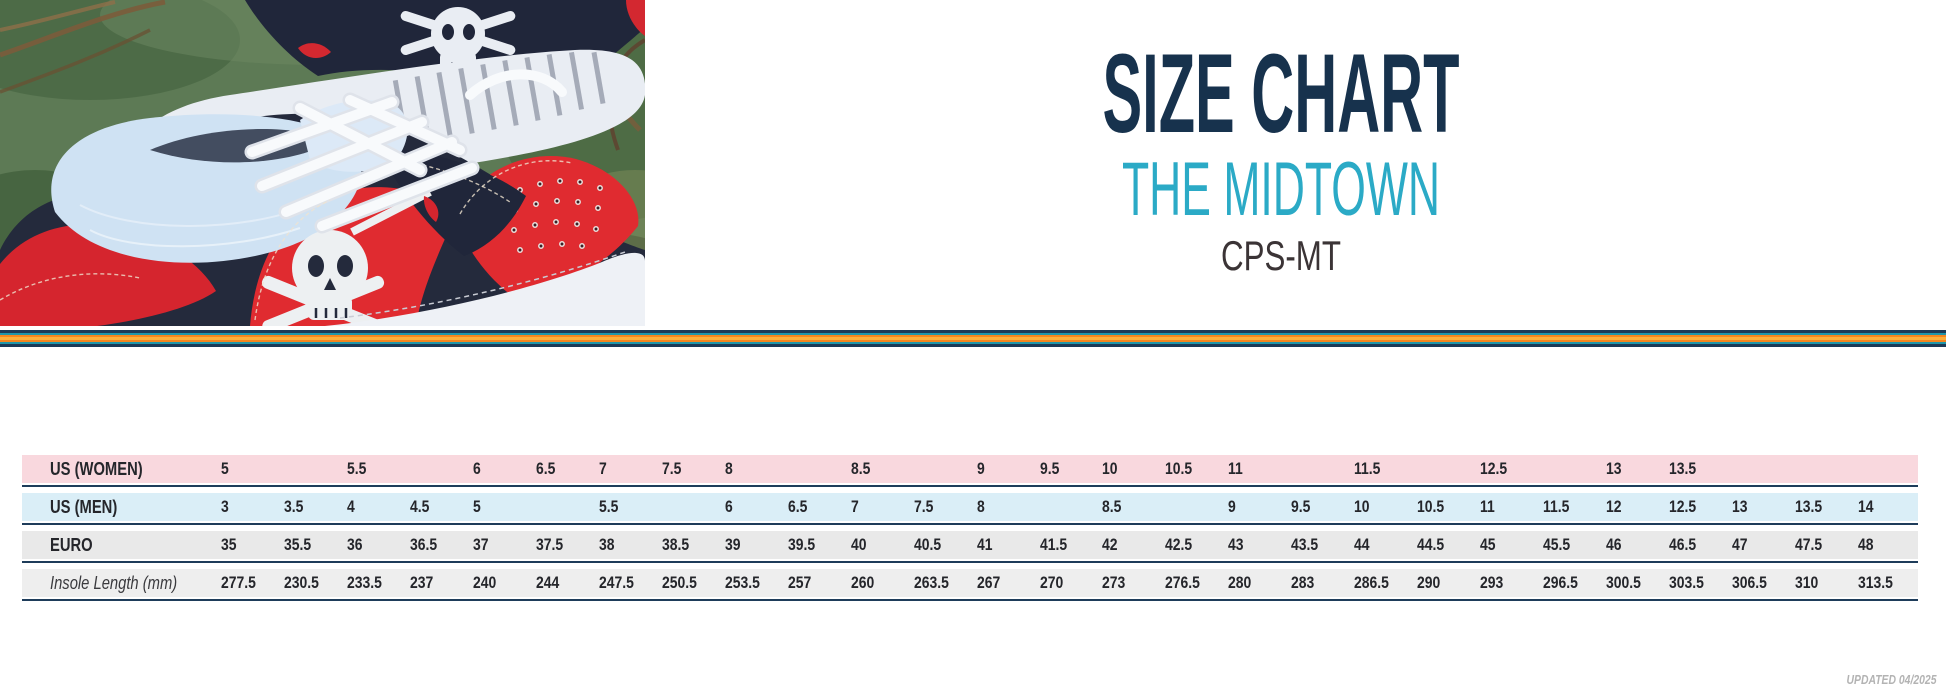 The width and height of the screenshot is (1946, 693). What do you see at coordinates (1429, 582) in the screenshot?
I see `size-cell: 290` at bounding box center [1429, 582].